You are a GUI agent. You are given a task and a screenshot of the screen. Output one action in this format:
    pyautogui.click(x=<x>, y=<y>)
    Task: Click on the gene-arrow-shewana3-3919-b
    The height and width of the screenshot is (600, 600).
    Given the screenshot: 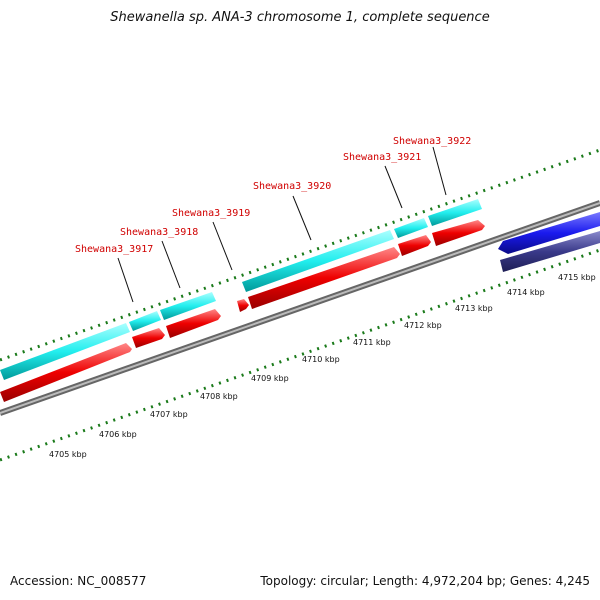 What is the action you would take?
    pyautogui.click(x=243, y=305)
    